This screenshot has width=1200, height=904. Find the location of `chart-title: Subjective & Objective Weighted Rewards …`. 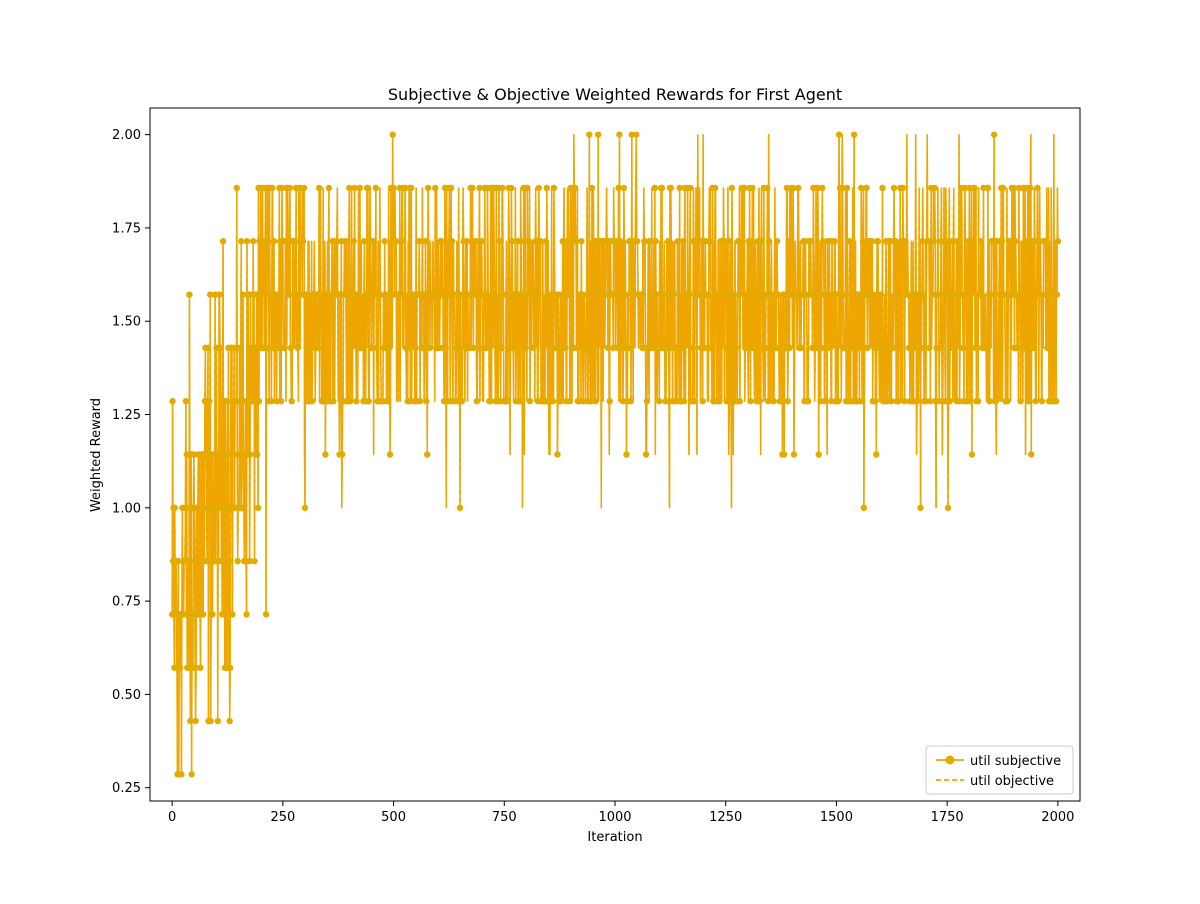

chart-title: Subjective & Objective Weighted Rewards … is located at coordinates (615, 94).